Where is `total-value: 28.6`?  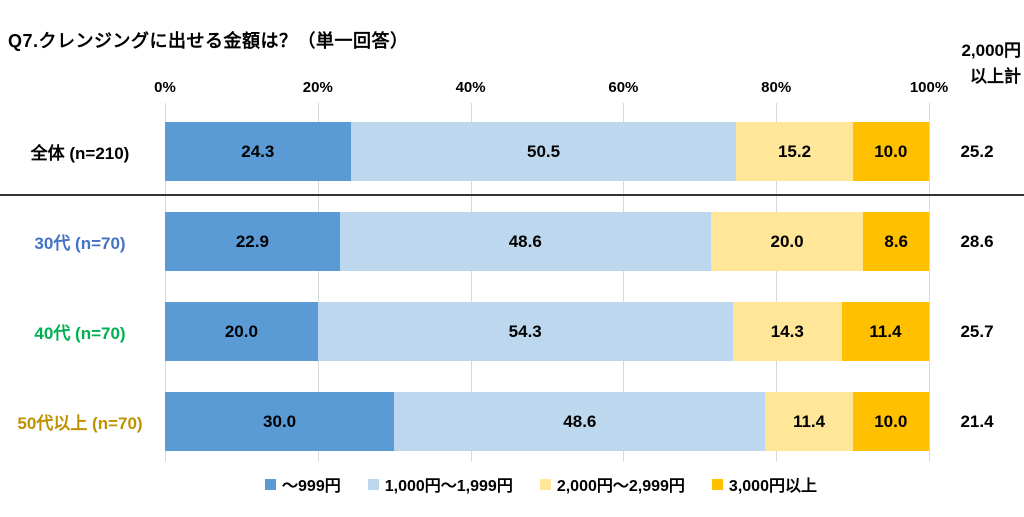 total-value: 28.6 is located at coordinates (977, 241).